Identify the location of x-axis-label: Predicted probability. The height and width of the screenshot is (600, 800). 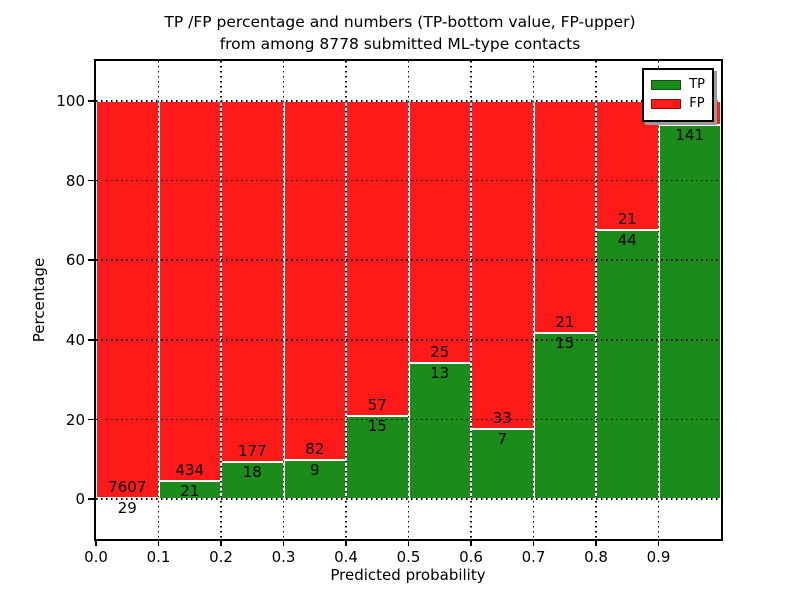
(408, 575).